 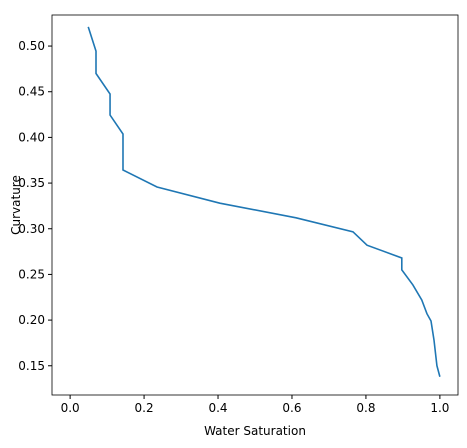 I want to click on x-axis-label: Water Saturation, so click(x=255, y=431).